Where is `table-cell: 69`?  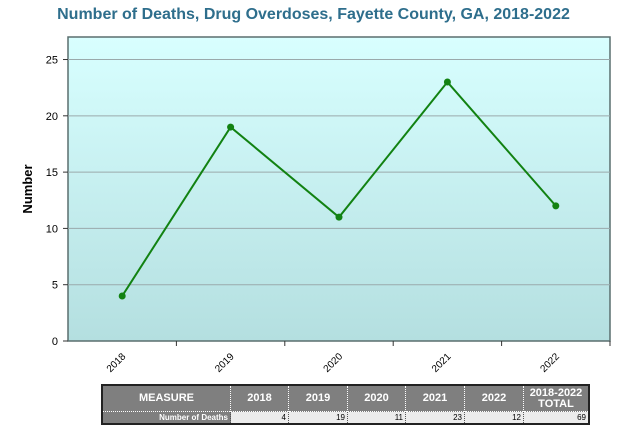
table-cell: 69 is located at coordinates (556, 417).